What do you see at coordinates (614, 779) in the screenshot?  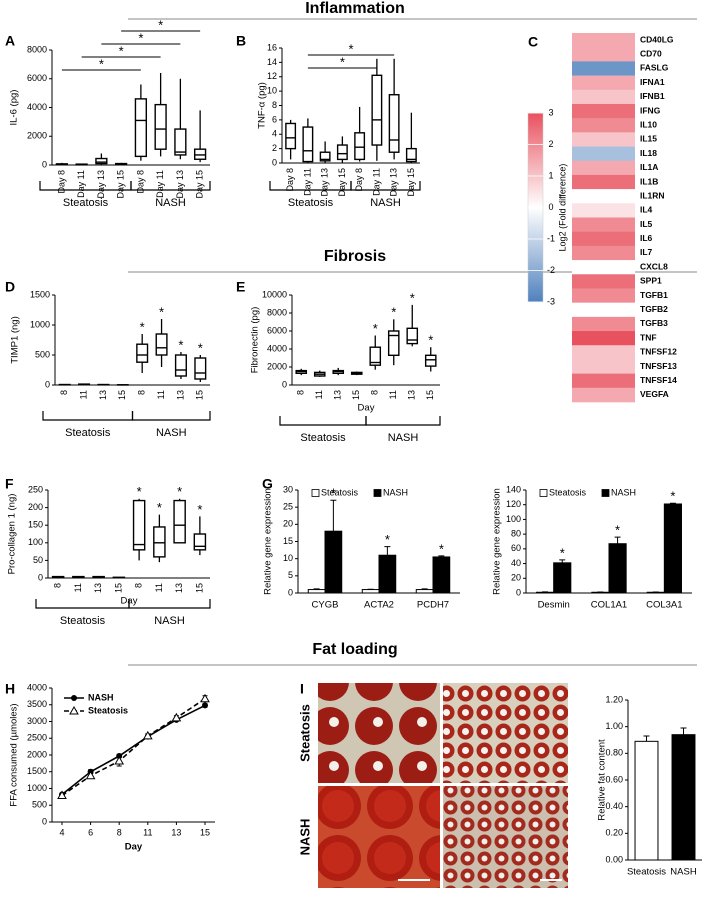 I see `y-tick-label: 0.60` at bounding box center [614, 779].